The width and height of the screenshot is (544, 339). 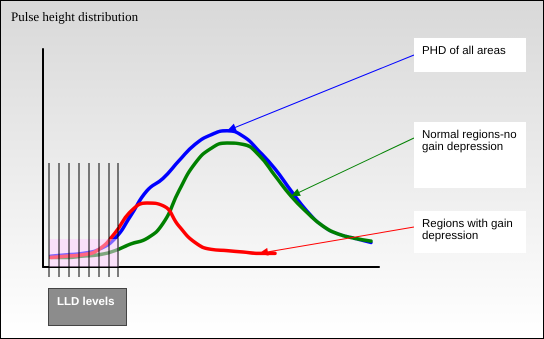 I want to click on text: Regions with gain depression, so click(x=470, y=232).